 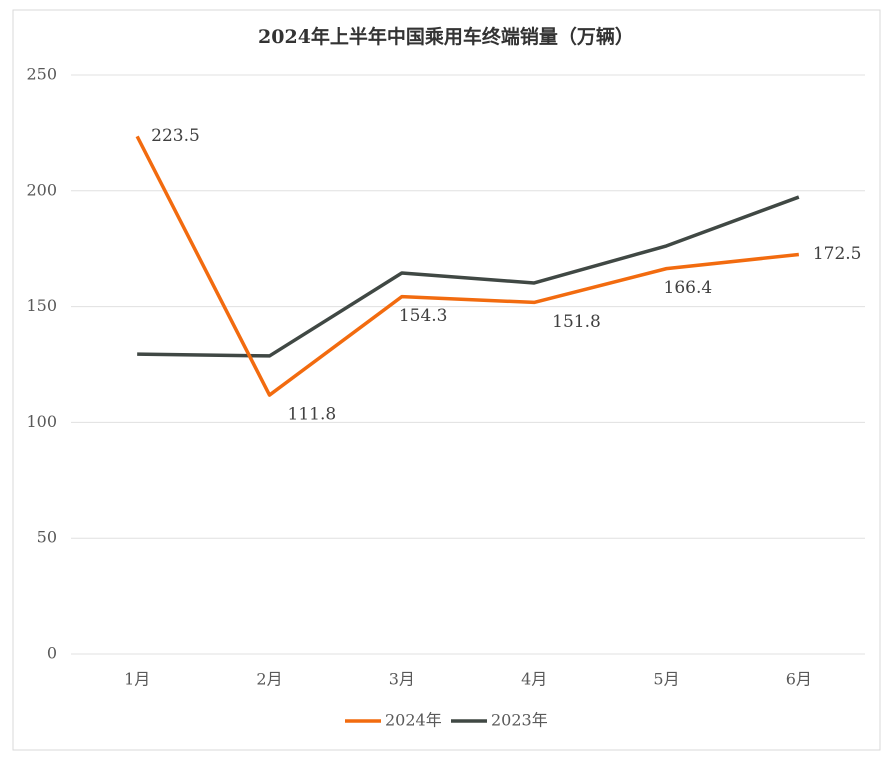 I want to click on data-label: 151.8, so click(x=576, y=322).